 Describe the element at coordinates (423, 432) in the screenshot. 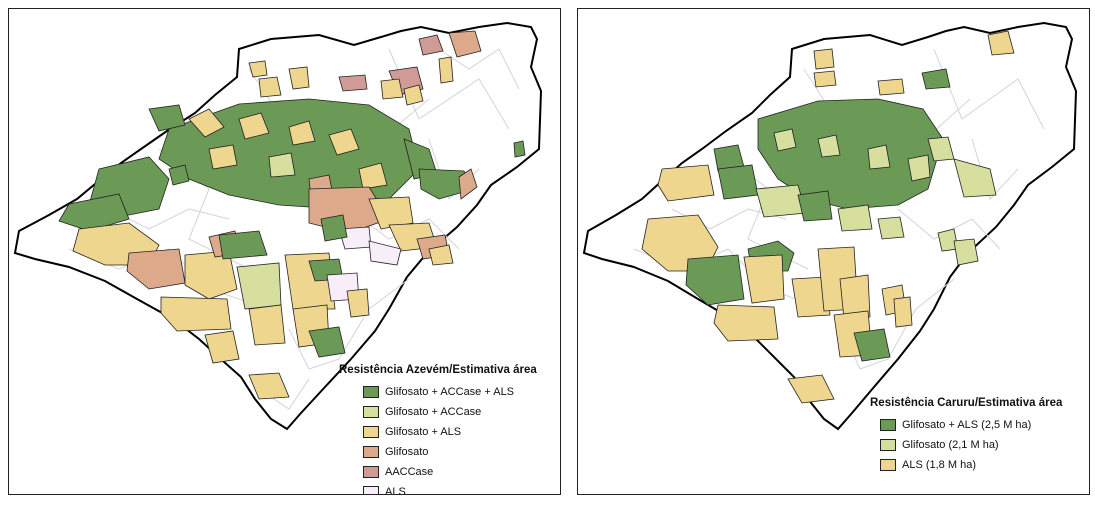

I see `legend-label: Glifosato + ALS` at that location.